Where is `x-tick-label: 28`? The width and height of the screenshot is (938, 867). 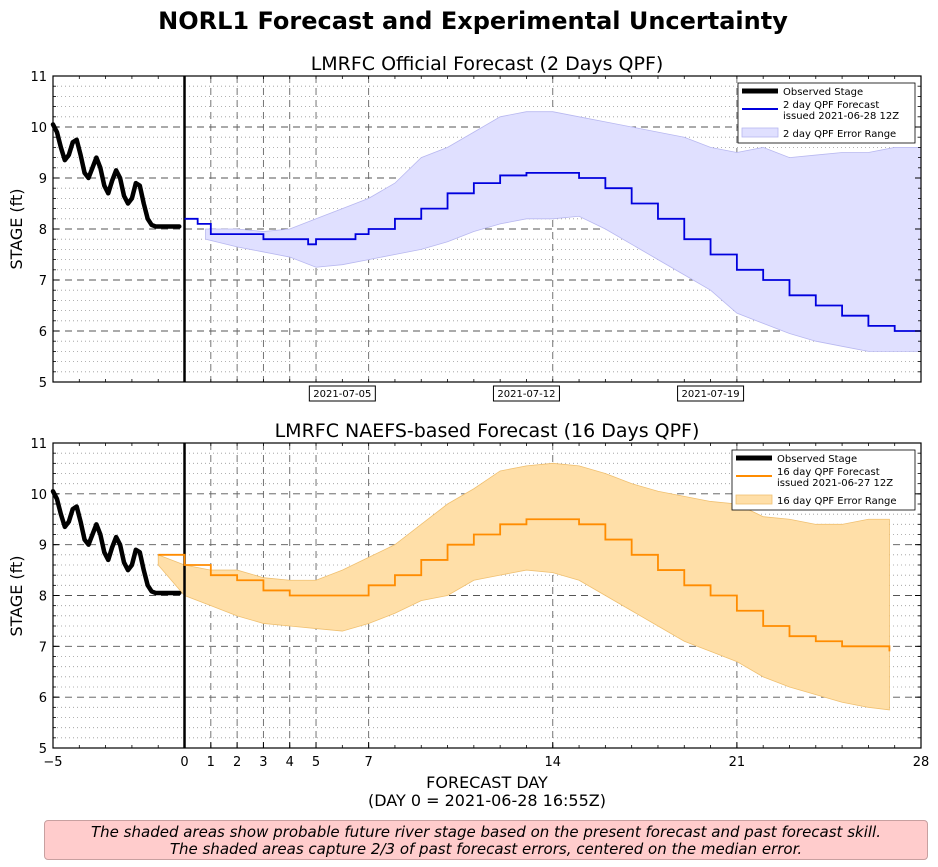 x-tick-label: 28 is located at coordinates (921, 762).